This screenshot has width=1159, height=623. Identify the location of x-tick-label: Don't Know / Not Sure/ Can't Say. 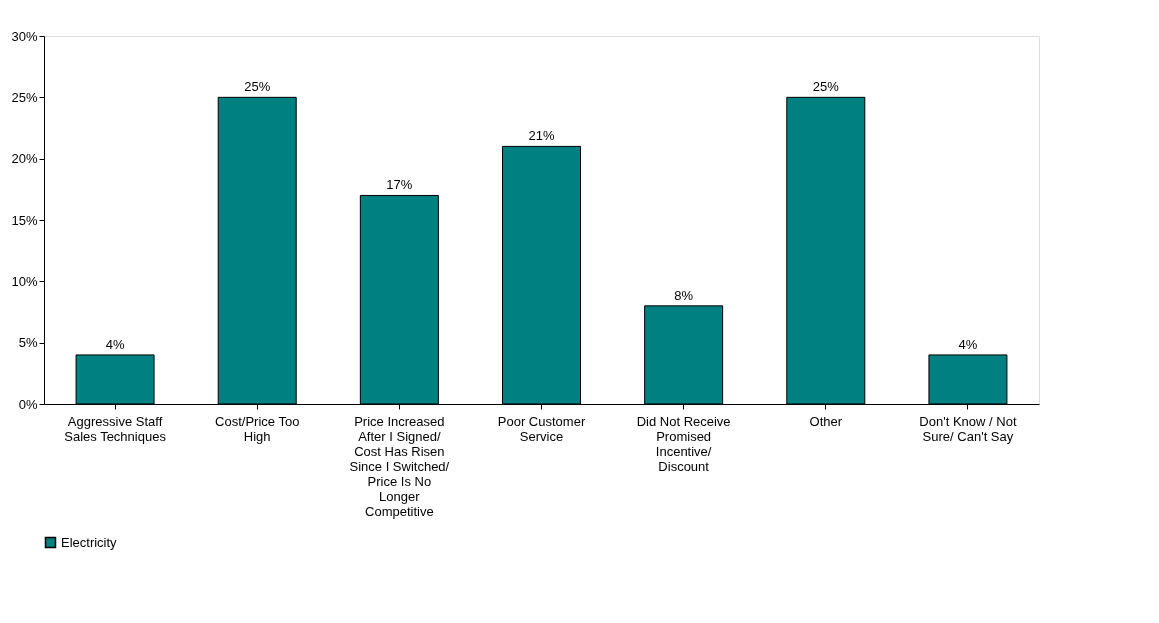
(968, 428).